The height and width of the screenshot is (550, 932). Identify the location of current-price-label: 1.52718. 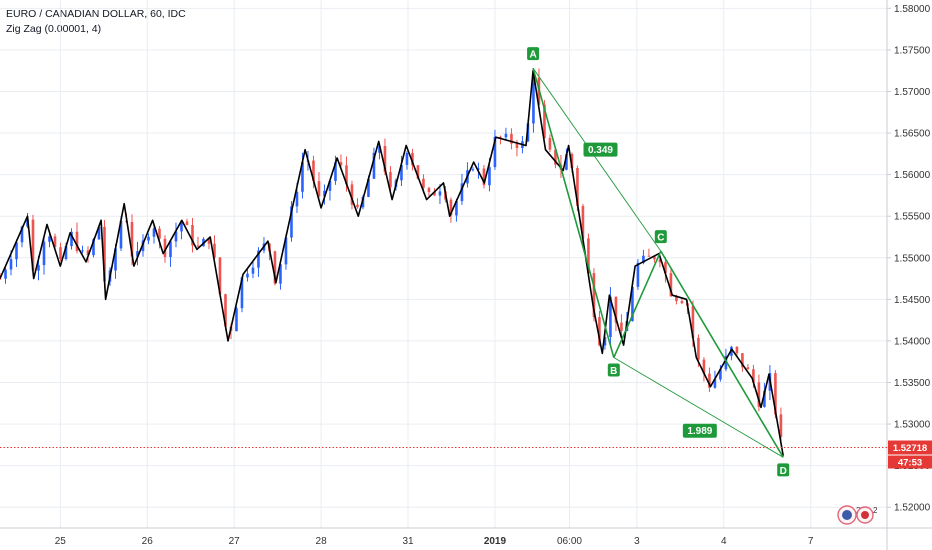
(910, 448).